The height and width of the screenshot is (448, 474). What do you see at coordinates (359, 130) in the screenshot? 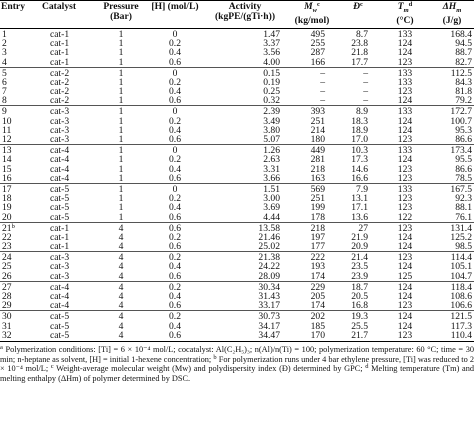
I see `dispersity-cell: 18.9` at bounding box center [359, 130].